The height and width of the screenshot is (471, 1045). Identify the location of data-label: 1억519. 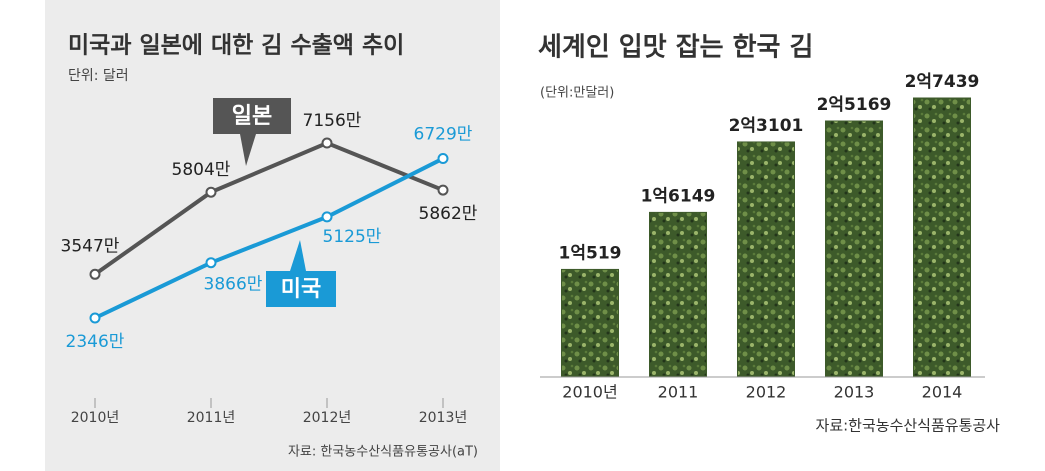
(590, 253).